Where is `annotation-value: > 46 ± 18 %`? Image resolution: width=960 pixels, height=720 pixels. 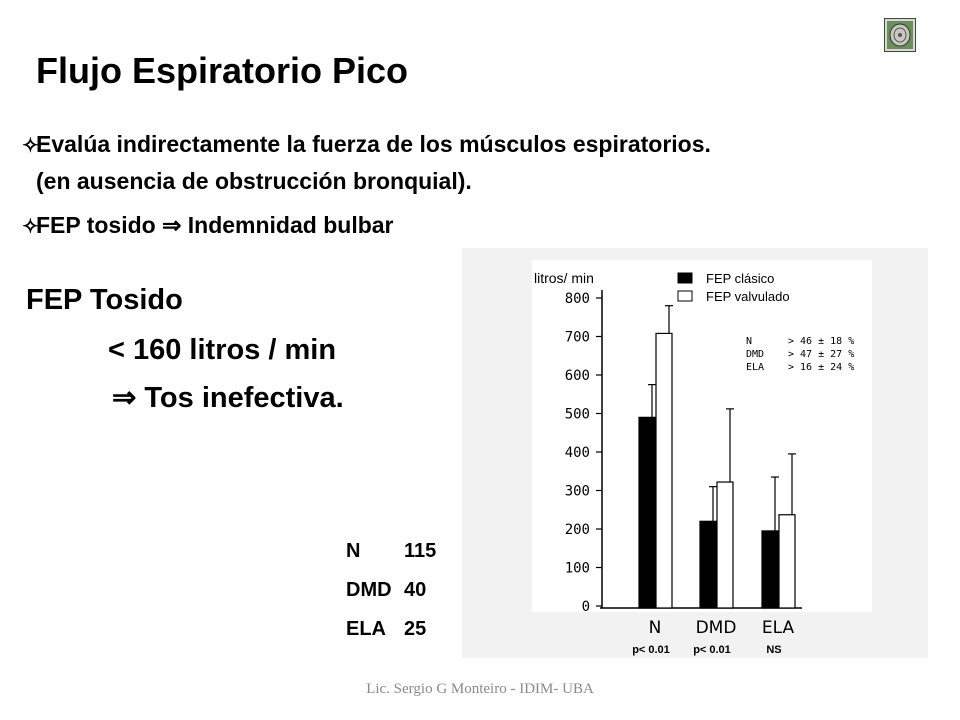 annotation-value: > 46 ± 18 % is located at coordinates (821, 341).